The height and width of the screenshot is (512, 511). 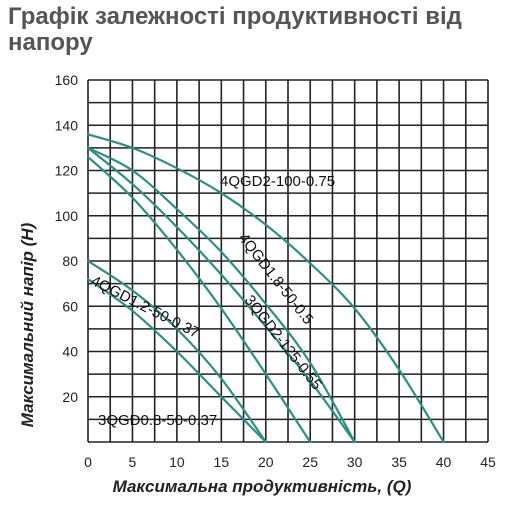 What do you see at coordinates (444, 462) in the screenshot?
I see `x-tick-label: 40` at bounding box center [444, 462].